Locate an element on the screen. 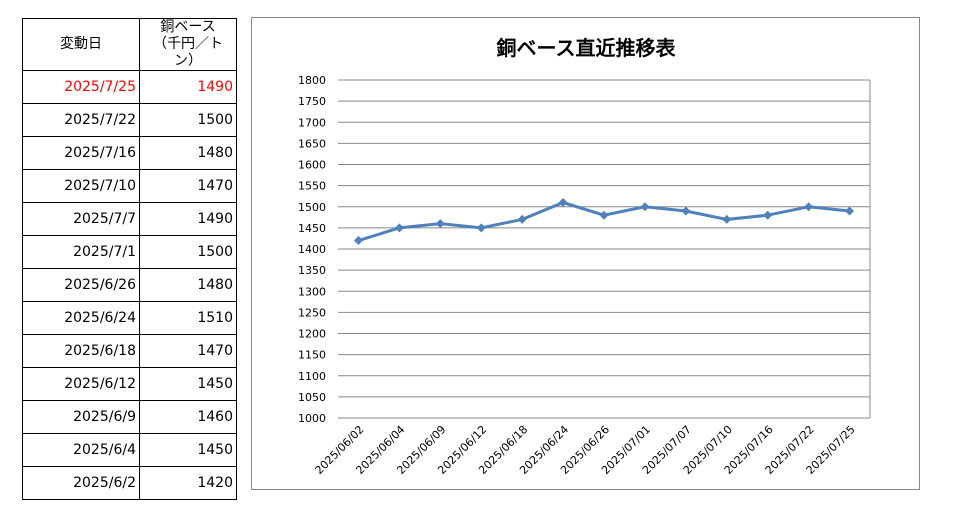 This screenshot has height=515, width=956. y-tick-label: 1000 is located at coordinates (312, 418).